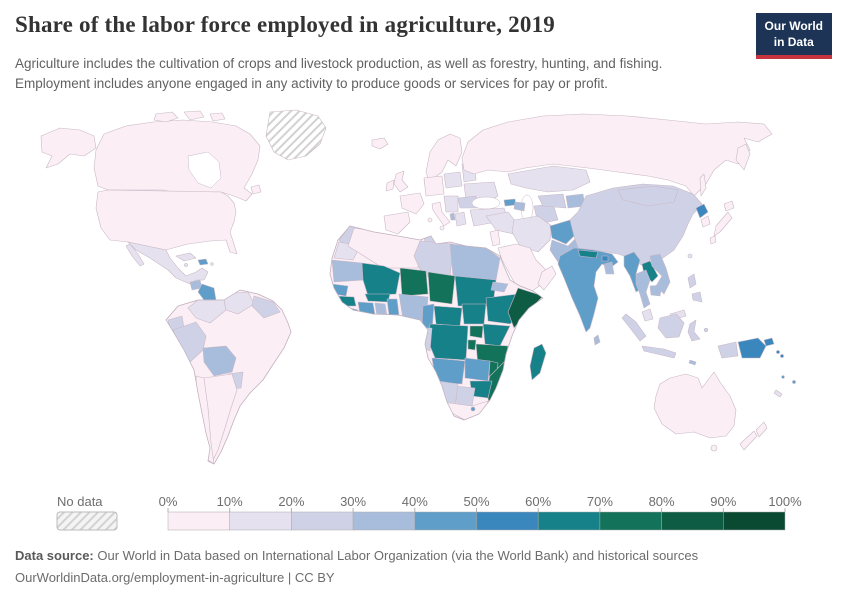  I want to click on country-indonesia-sumatra, so click(634, 327).